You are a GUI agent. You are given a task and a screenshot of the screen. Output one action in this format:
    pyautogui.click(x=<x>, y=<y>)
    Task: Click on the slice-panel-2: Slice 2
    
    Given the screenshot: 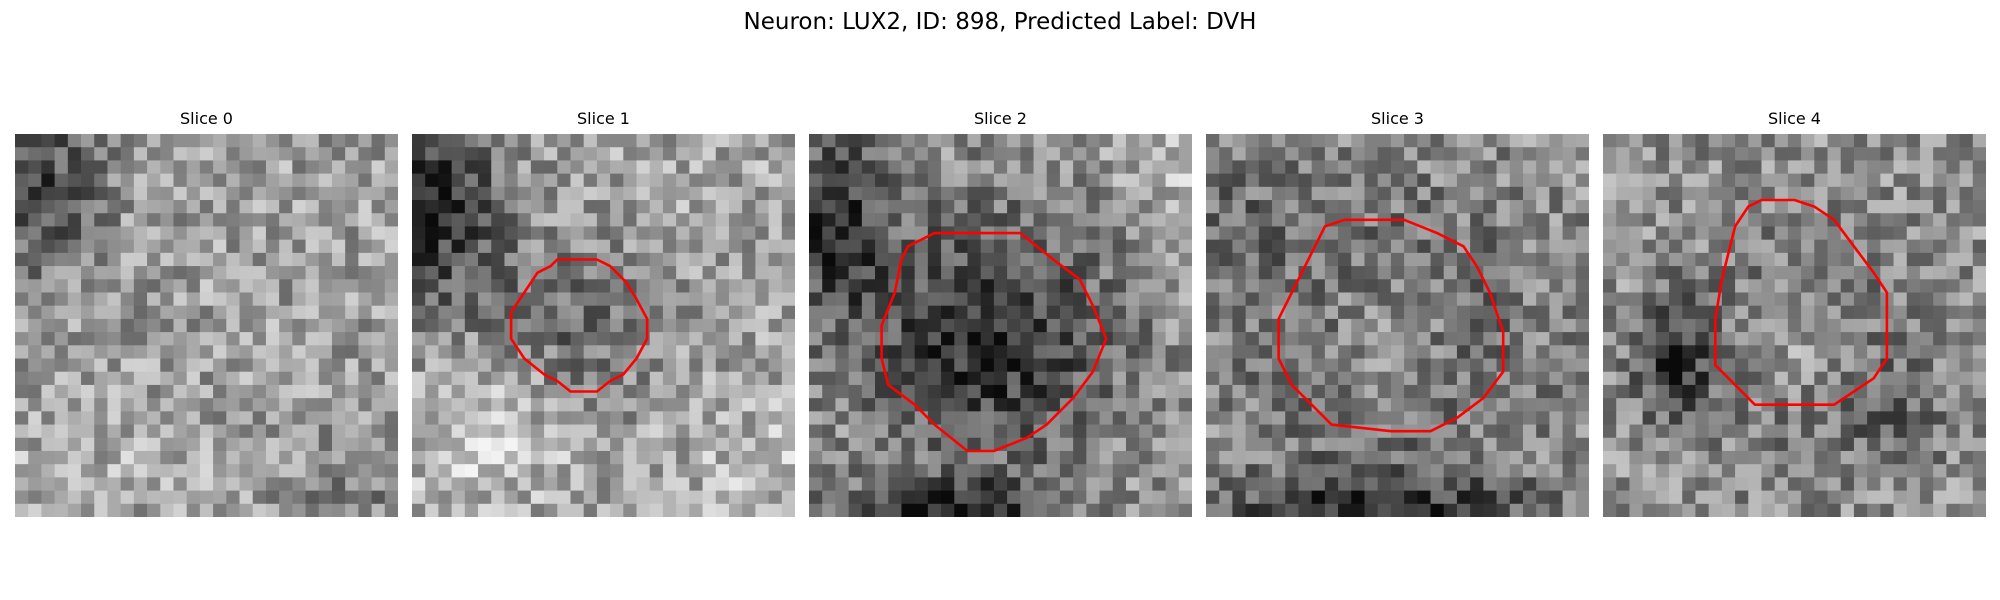 What is the action you would take?
    pyautogui.click(x=1000, y=313)
    